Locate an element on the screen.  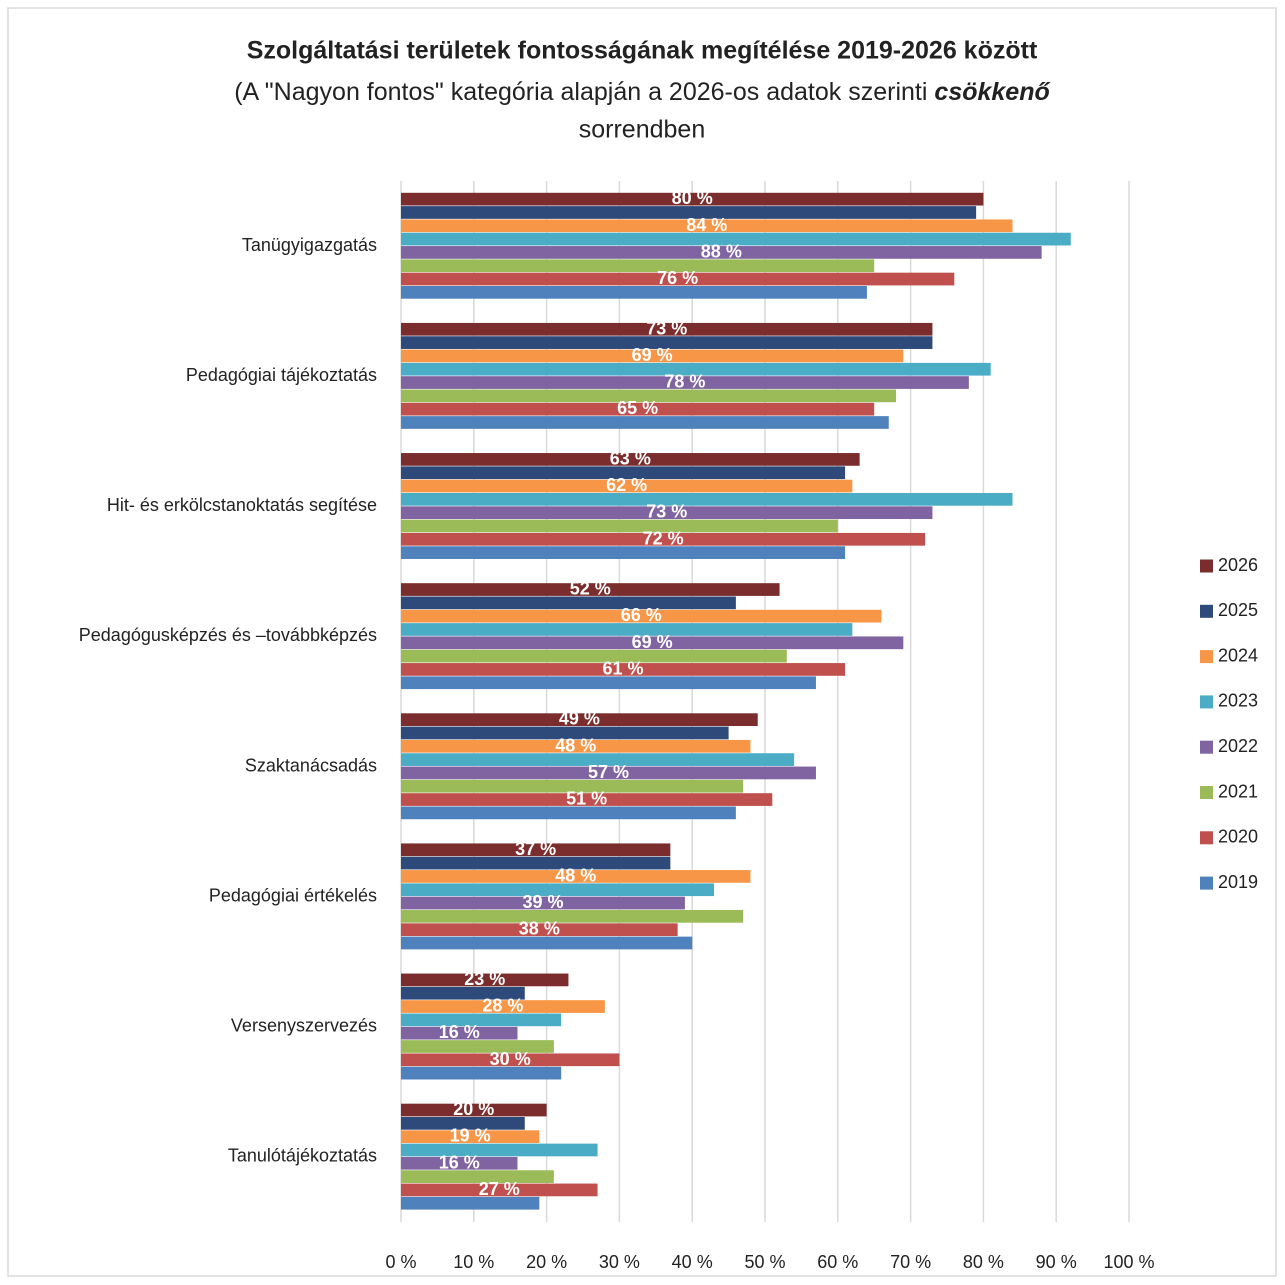
legend-label: 2026 is located at coordinates (1238, 565).